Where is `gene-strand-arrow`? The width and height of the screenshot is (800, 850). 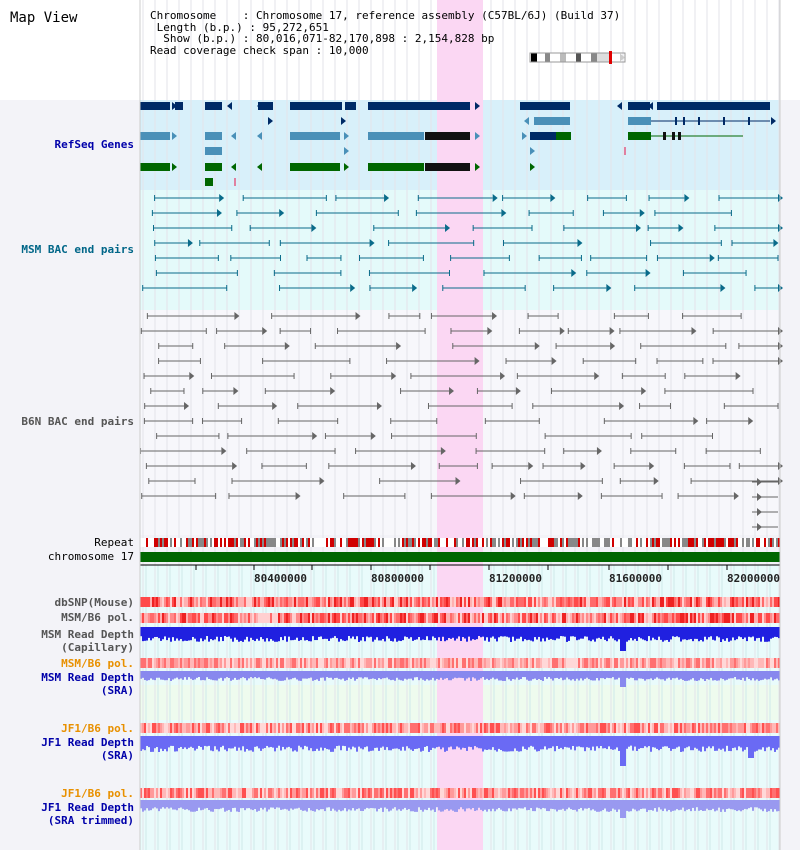 gene-strand-arrow is located at coordinates (174, 167).